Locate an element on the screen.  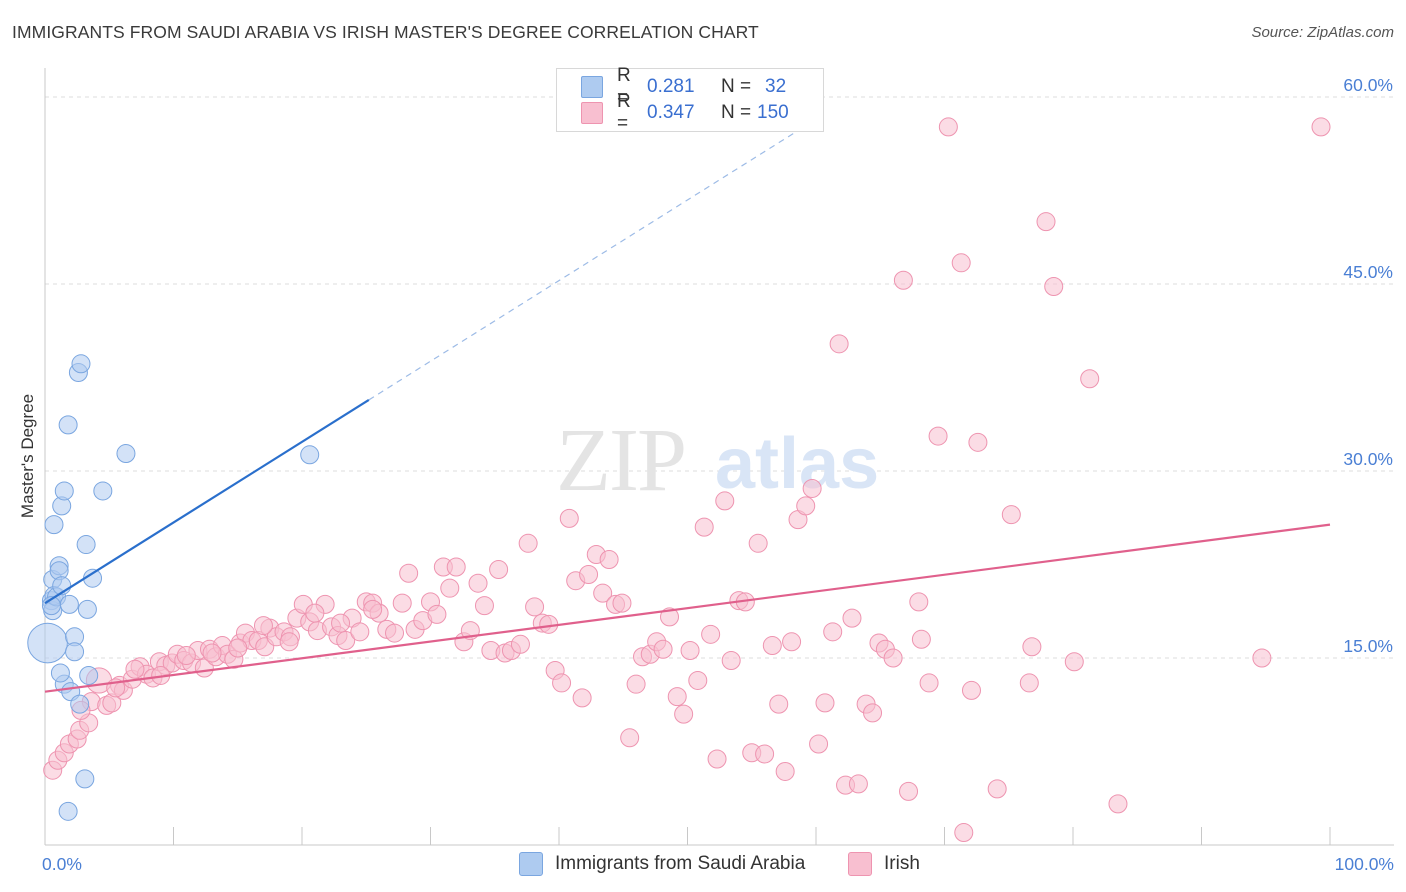
legend-n-value-saudi: 32 is located at coordinates (776, 86).